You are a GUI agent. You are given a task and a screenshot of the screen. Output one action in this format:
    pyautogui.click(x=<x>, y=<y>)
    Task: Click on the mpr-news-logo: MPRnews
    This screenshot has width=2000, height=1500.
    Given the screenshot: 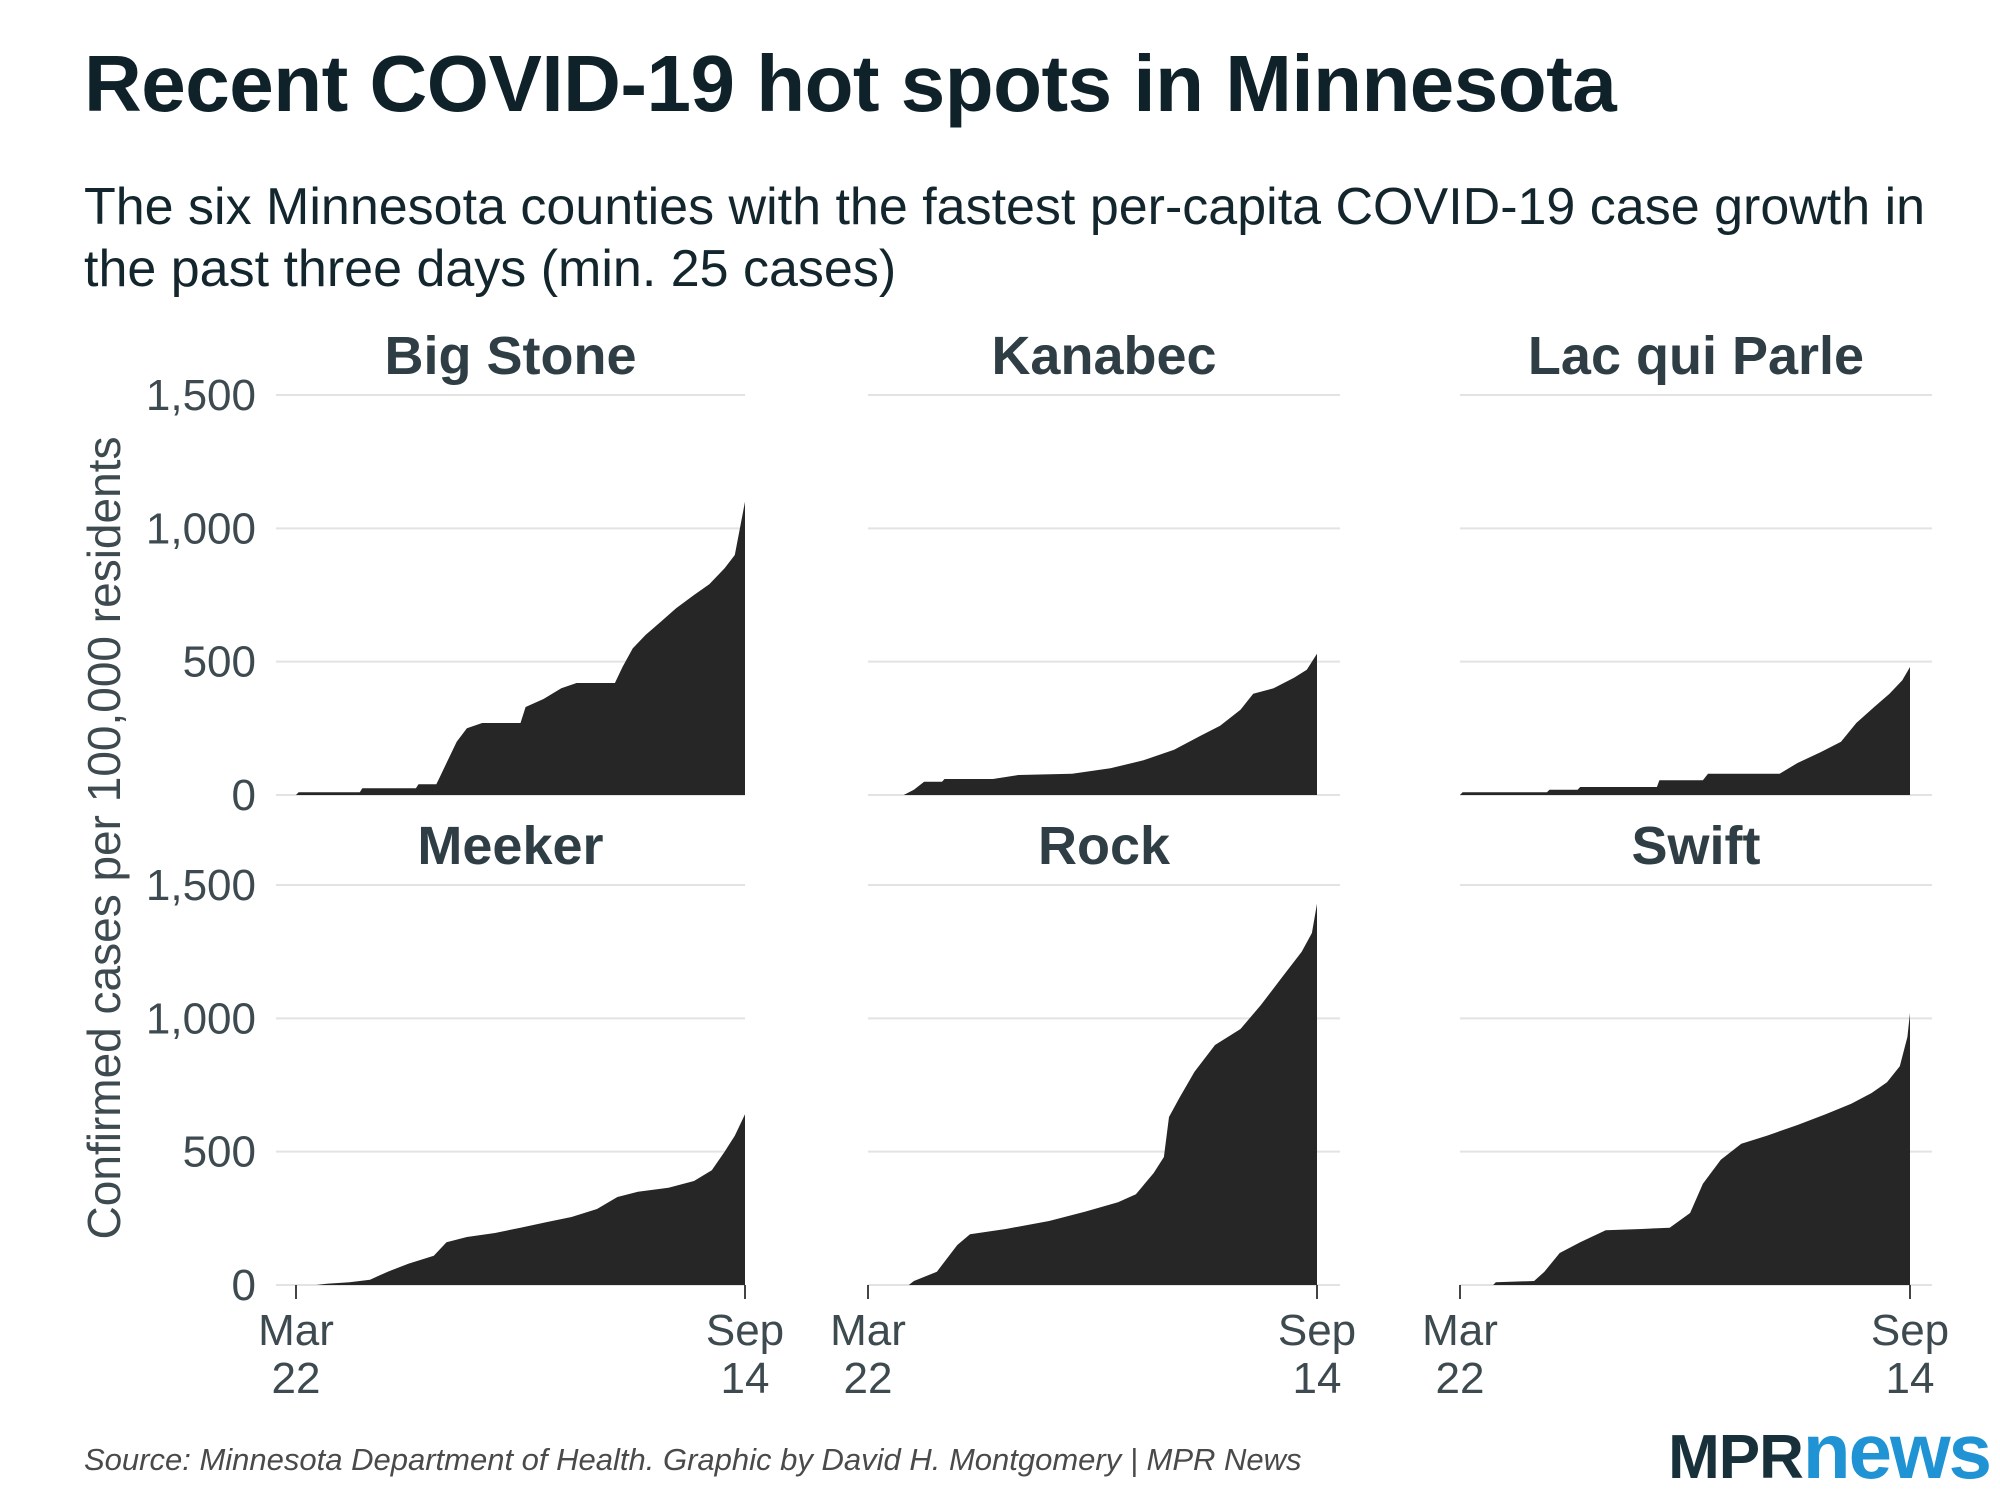 What is the action you would take?
    pyautogui.click(x=1830, y=1452)
    